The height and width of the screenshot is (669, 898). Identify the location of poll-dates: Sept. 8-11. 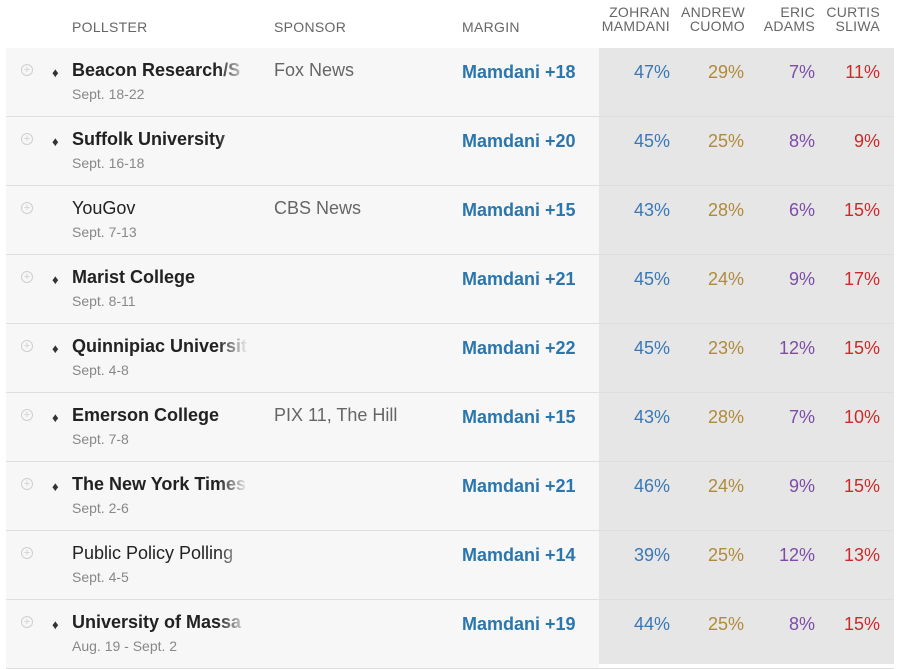
(104, 301).